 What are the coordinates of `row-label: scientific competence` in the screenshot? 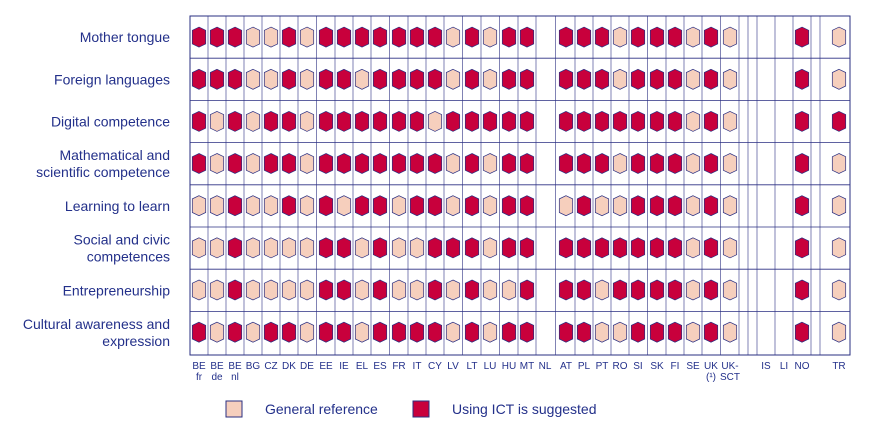 It's located at (103, 172).